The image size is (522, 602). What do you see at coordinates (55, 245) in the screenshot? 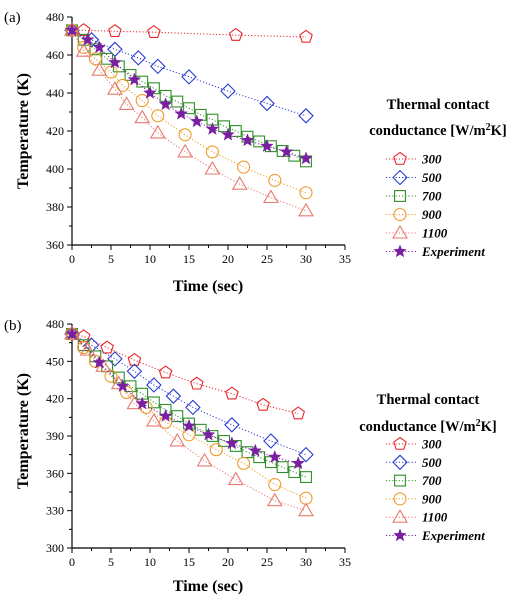
I see `y-tick-label-a-360: 360` at bounding box center [55, 245].